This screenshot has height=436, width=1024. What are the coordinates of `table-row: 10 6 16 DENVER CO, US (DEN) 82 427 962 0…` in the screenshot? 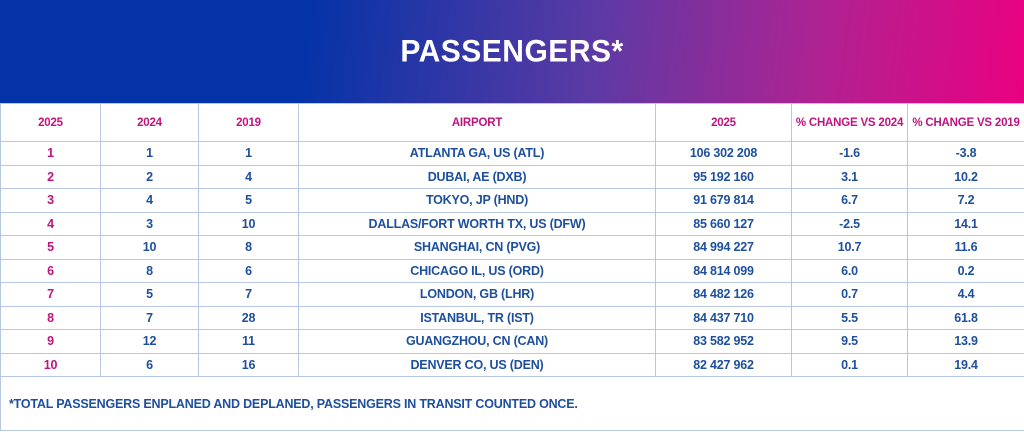 It's located at (512, 364).